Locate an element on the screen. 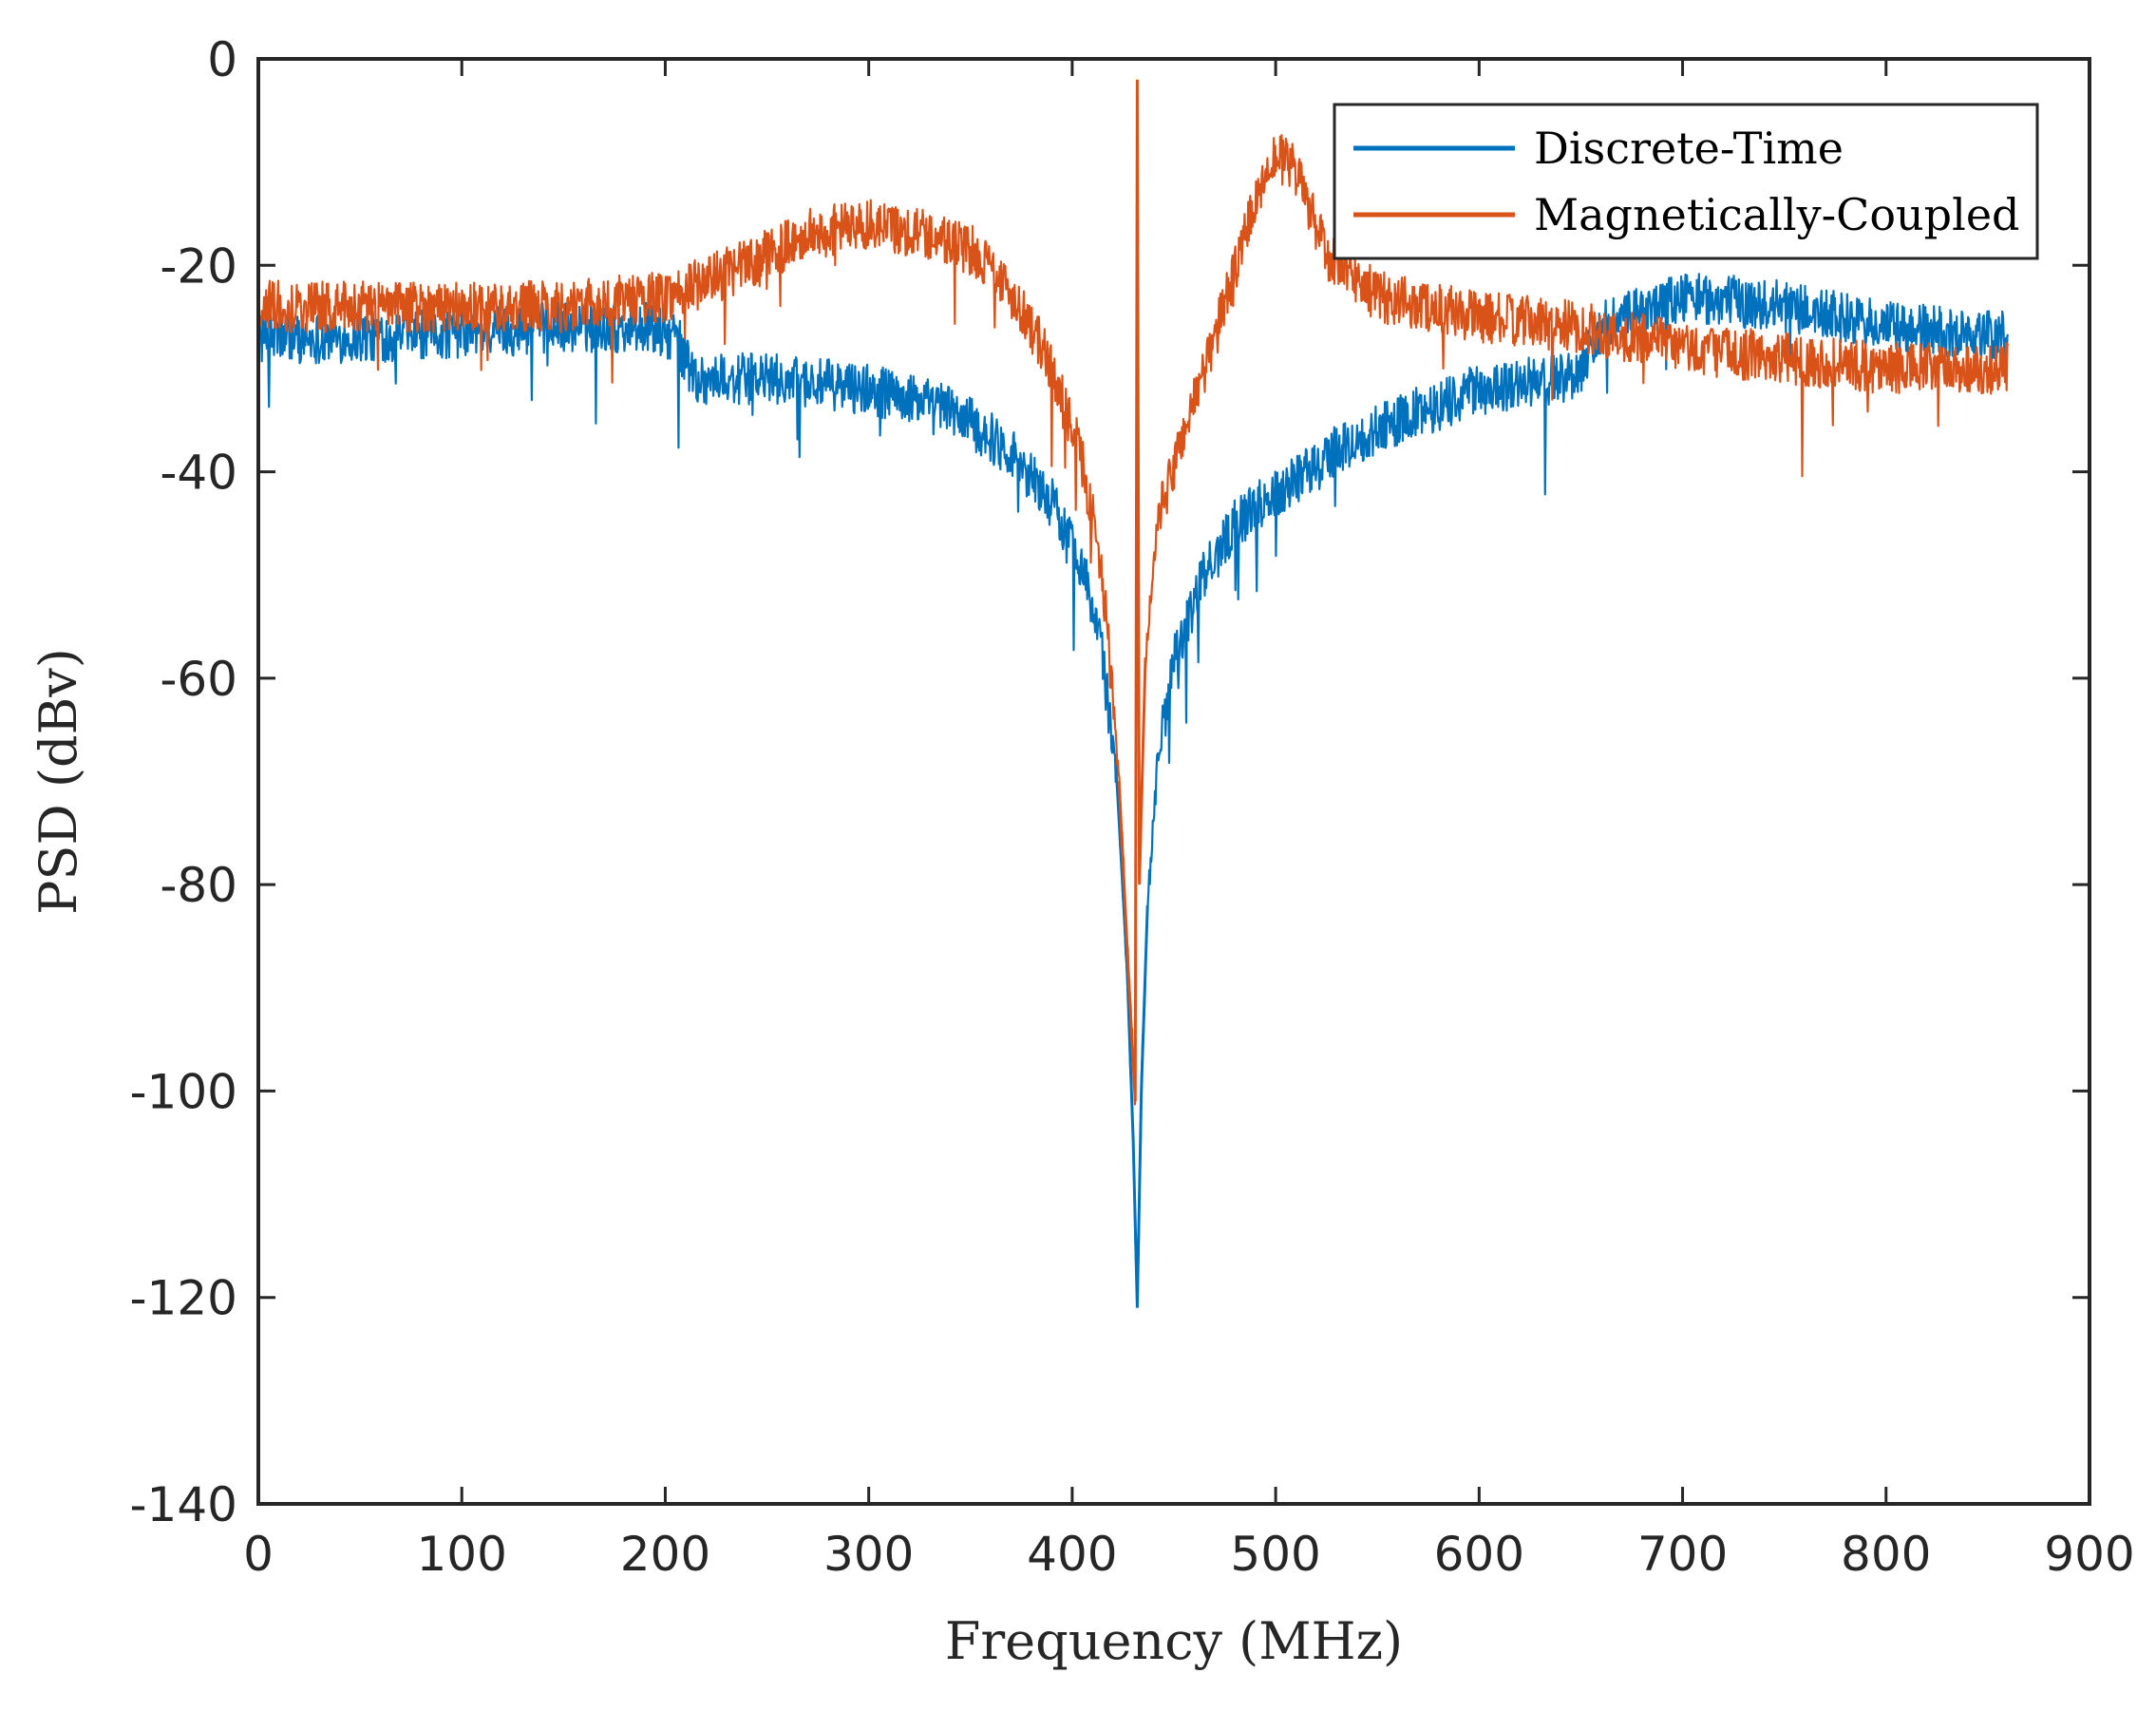  legend-label-magnetically-coupled: Magnetically-Coupled is located at coordinates (1777, 214).